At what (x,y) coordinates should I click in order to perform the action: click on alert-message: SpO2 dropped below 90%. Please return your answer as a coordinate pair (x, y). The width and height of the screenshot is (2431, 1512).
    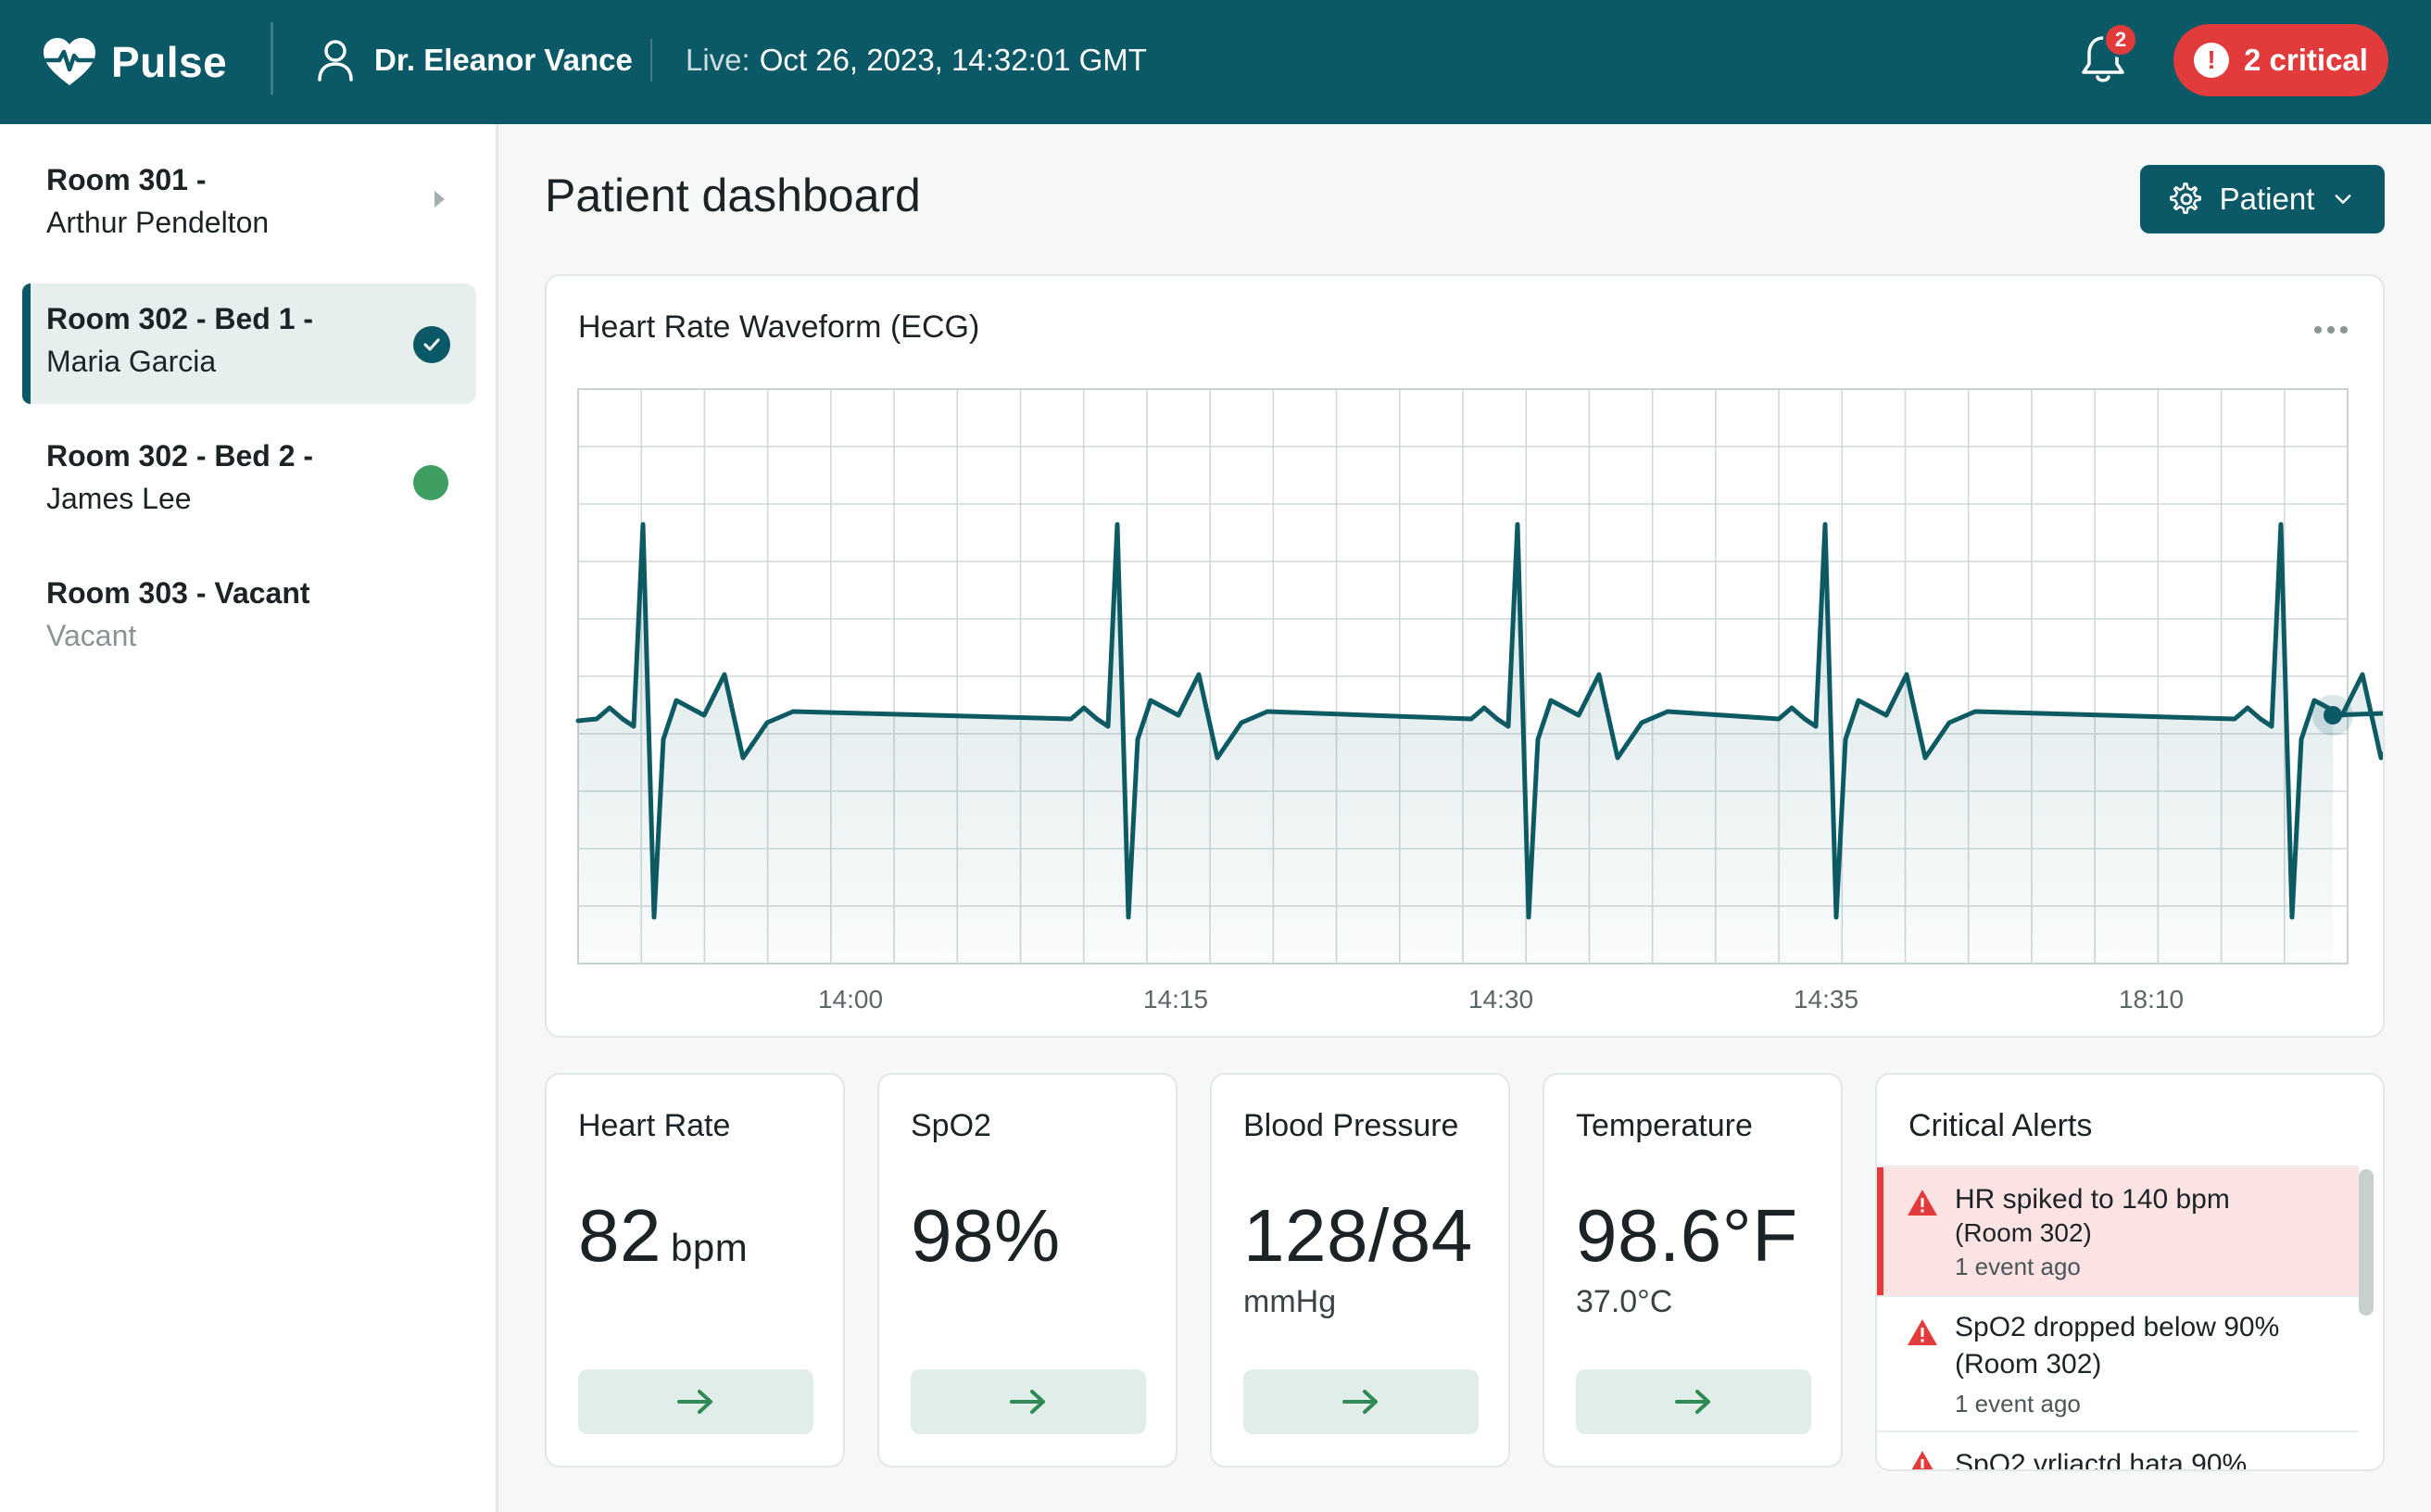
    Looking at the image, I should click on (2117, 1327).